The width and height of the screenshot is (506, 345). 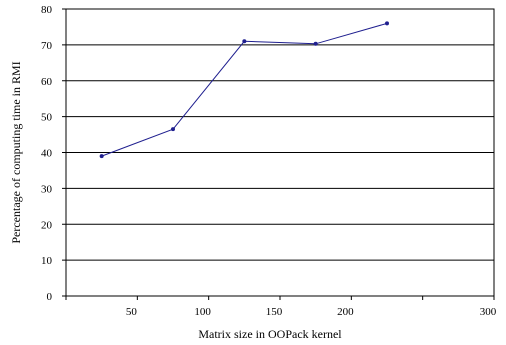 I want to click on y-tick-label-40: 40, so click(x=47, y=154).